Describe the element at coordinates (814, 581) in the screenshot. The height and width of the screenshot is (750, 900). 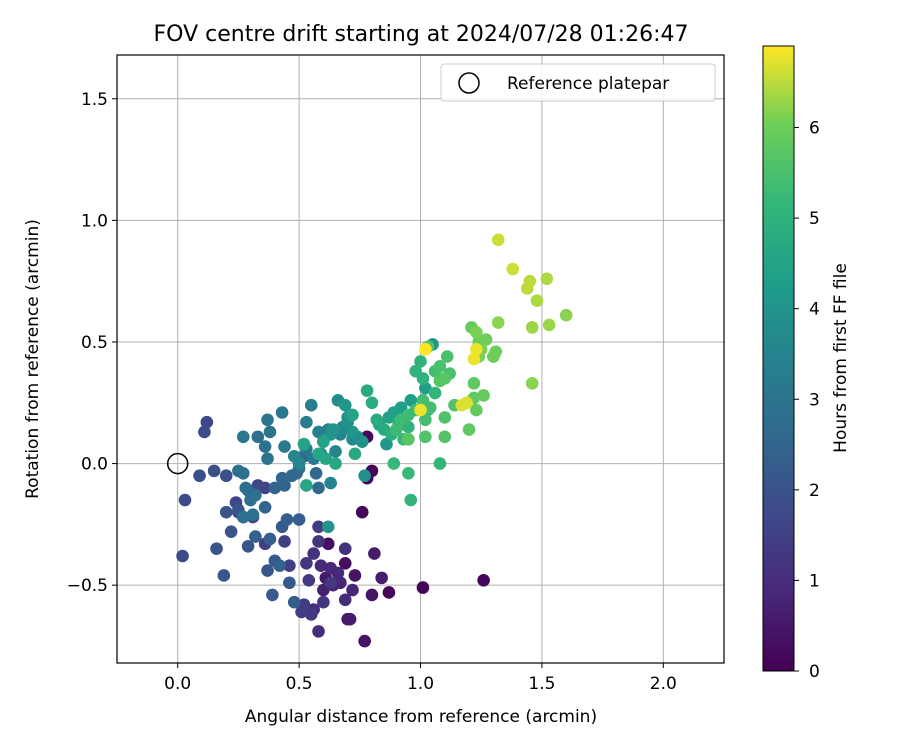
I see `colorbar-tick-label: 1` at that location.